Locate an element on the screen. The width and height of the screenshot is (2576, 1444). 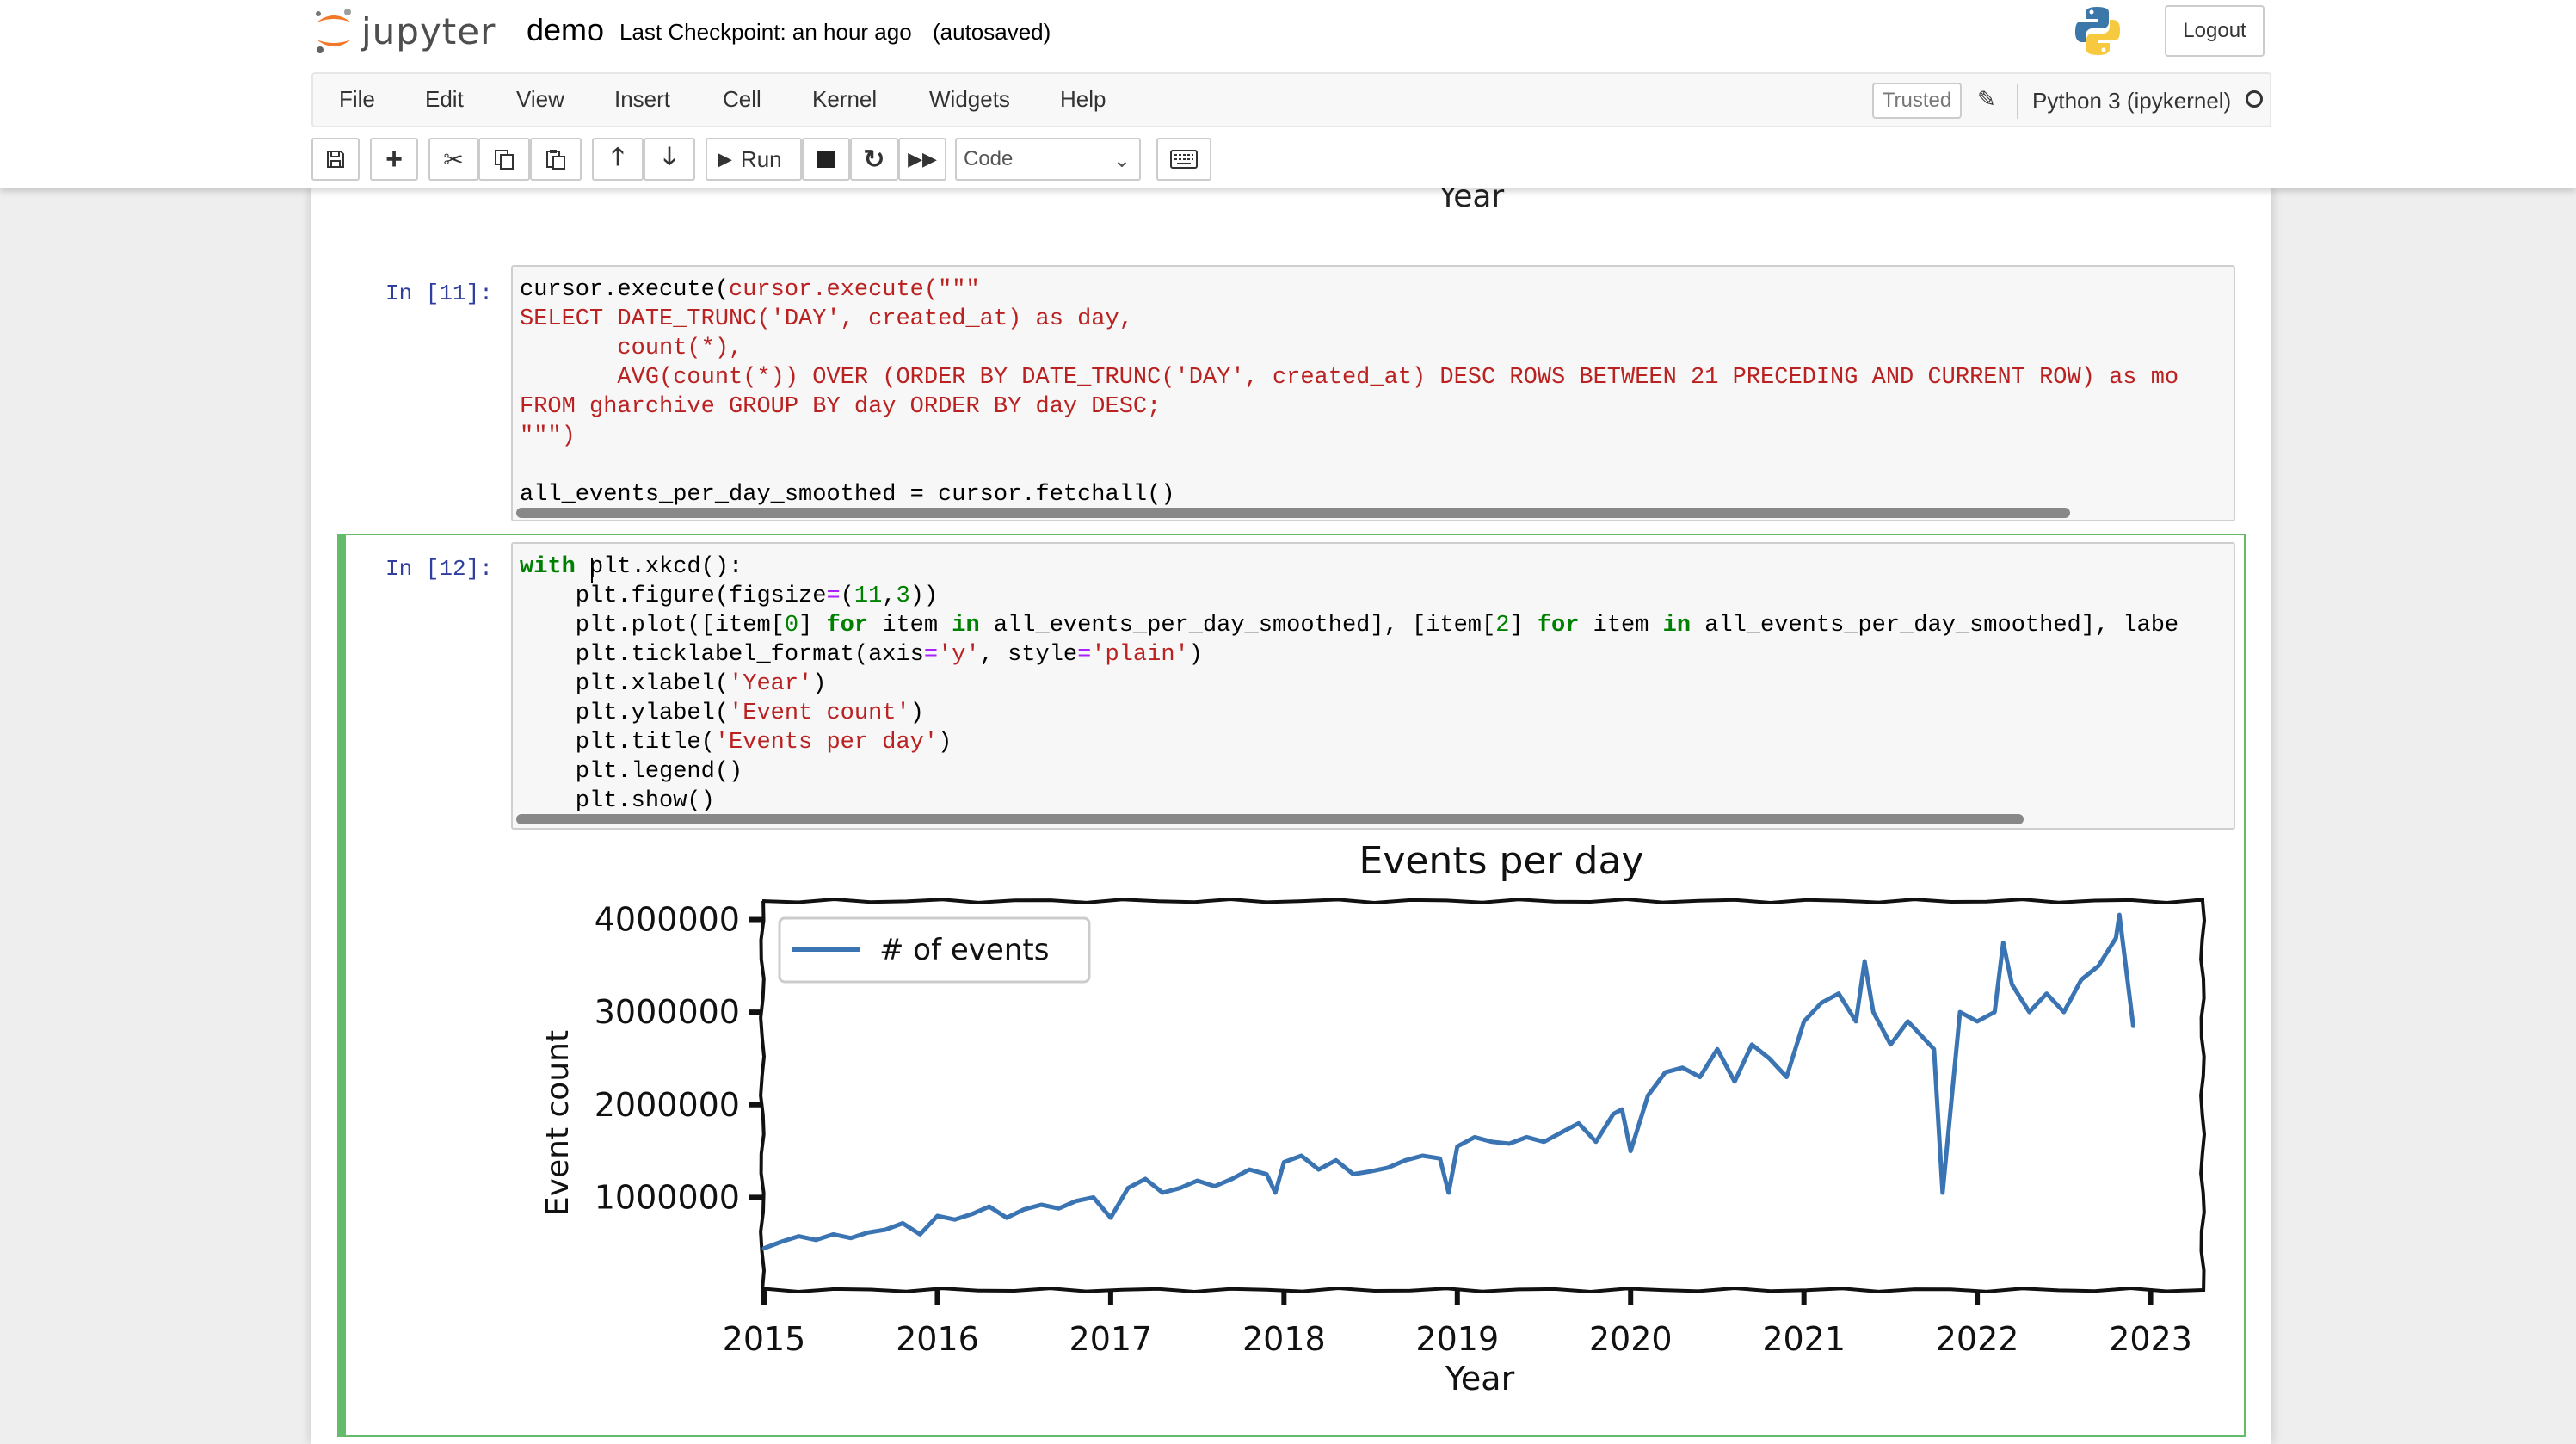
trusted-badge: Trusted is located at coordinates (1917, 101).